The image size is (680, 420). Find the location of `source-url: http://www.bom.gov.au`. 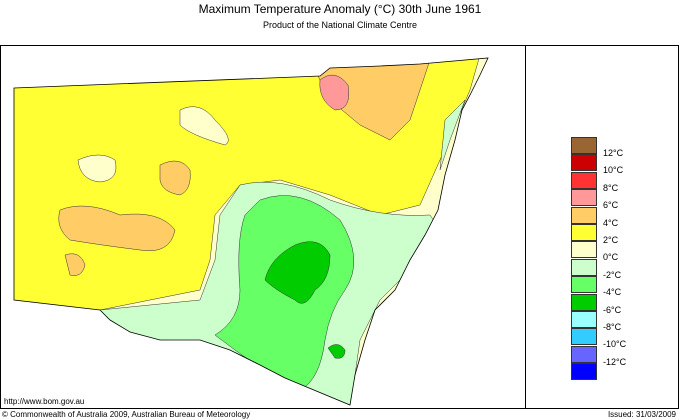

source-url: http://www.bom.gov.au is located at coordinates (44, 401).